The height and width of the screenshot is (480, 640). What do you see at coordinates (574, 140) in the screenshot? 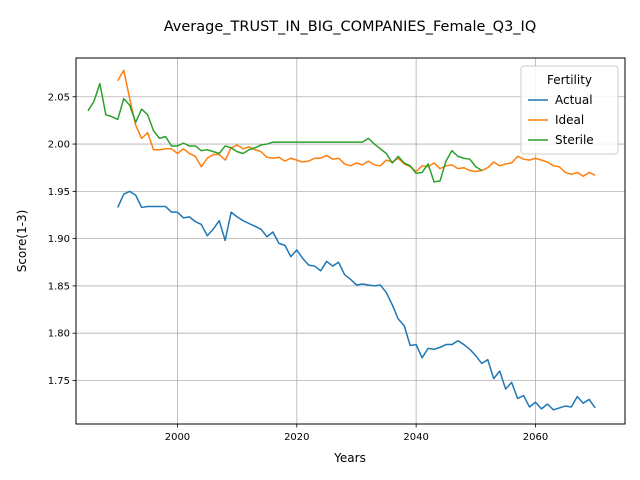
I see `legend-label-sterile: Sterile` at bounding box center [574, 140].